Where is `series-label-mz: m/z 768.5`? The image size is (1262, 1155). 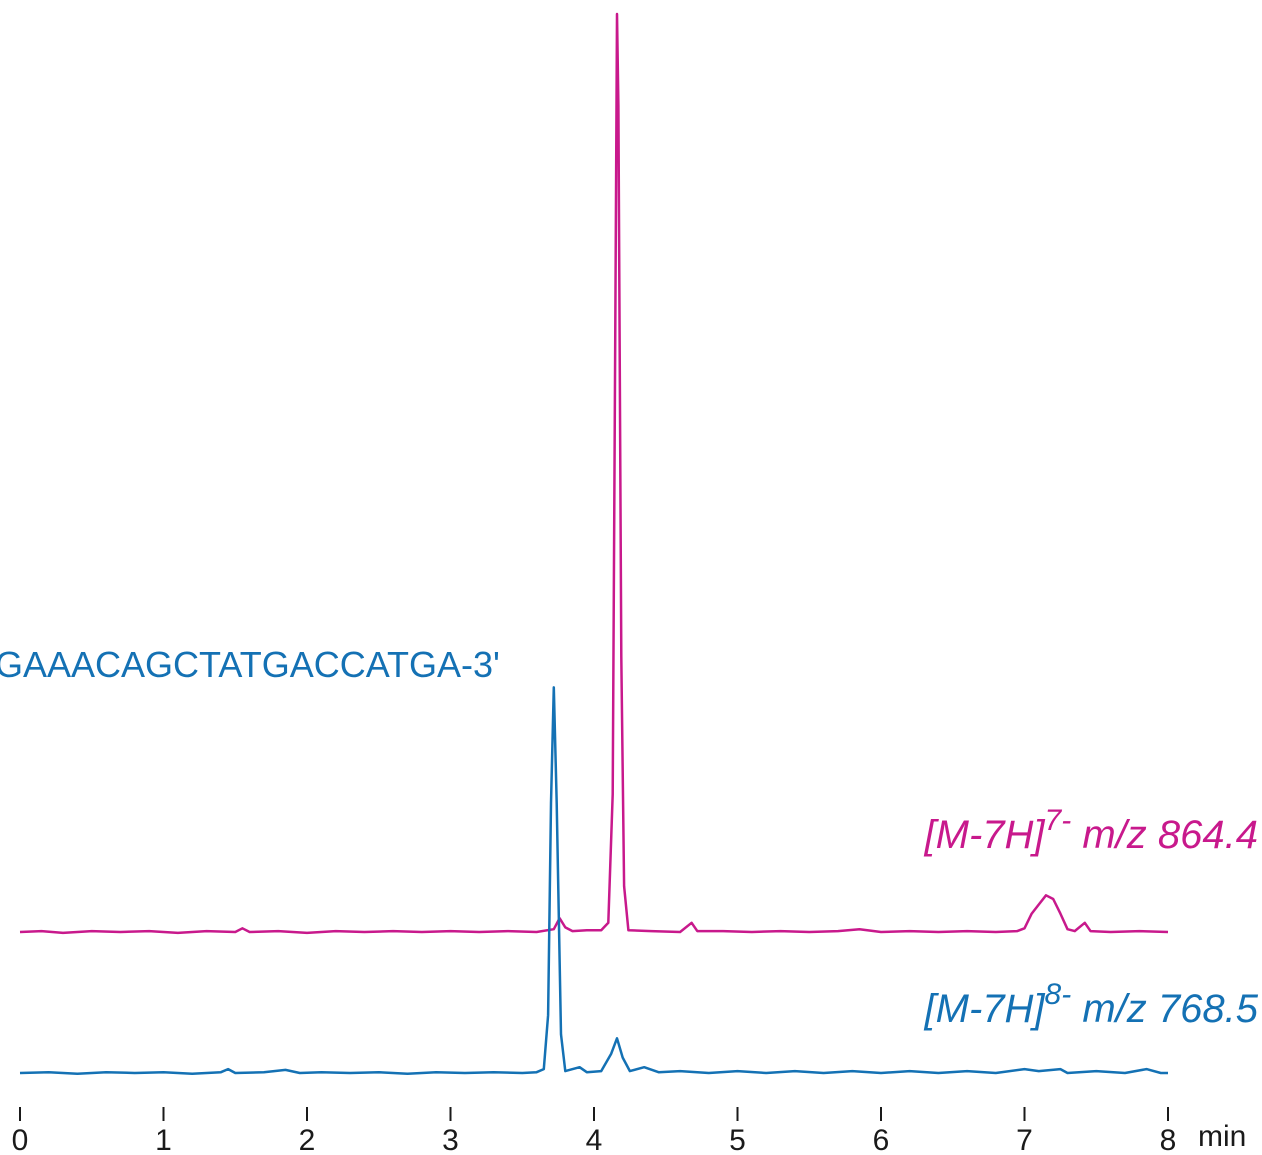 series-label-mz: m/z 768.5 is located at coordinates (1165, 1009).